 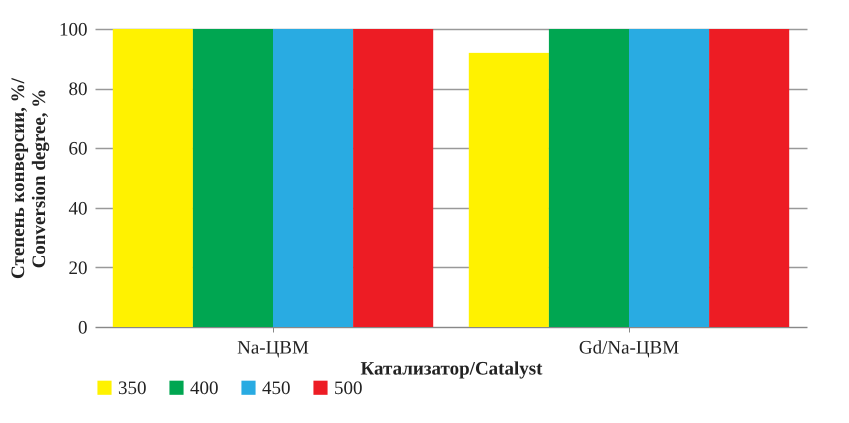 What do you see at coordinates (29, 178) in the screenshot?
I see `y-axis-title: Степень конверсии, %/ Conversion degree, %` at bounding box center [29, 178].